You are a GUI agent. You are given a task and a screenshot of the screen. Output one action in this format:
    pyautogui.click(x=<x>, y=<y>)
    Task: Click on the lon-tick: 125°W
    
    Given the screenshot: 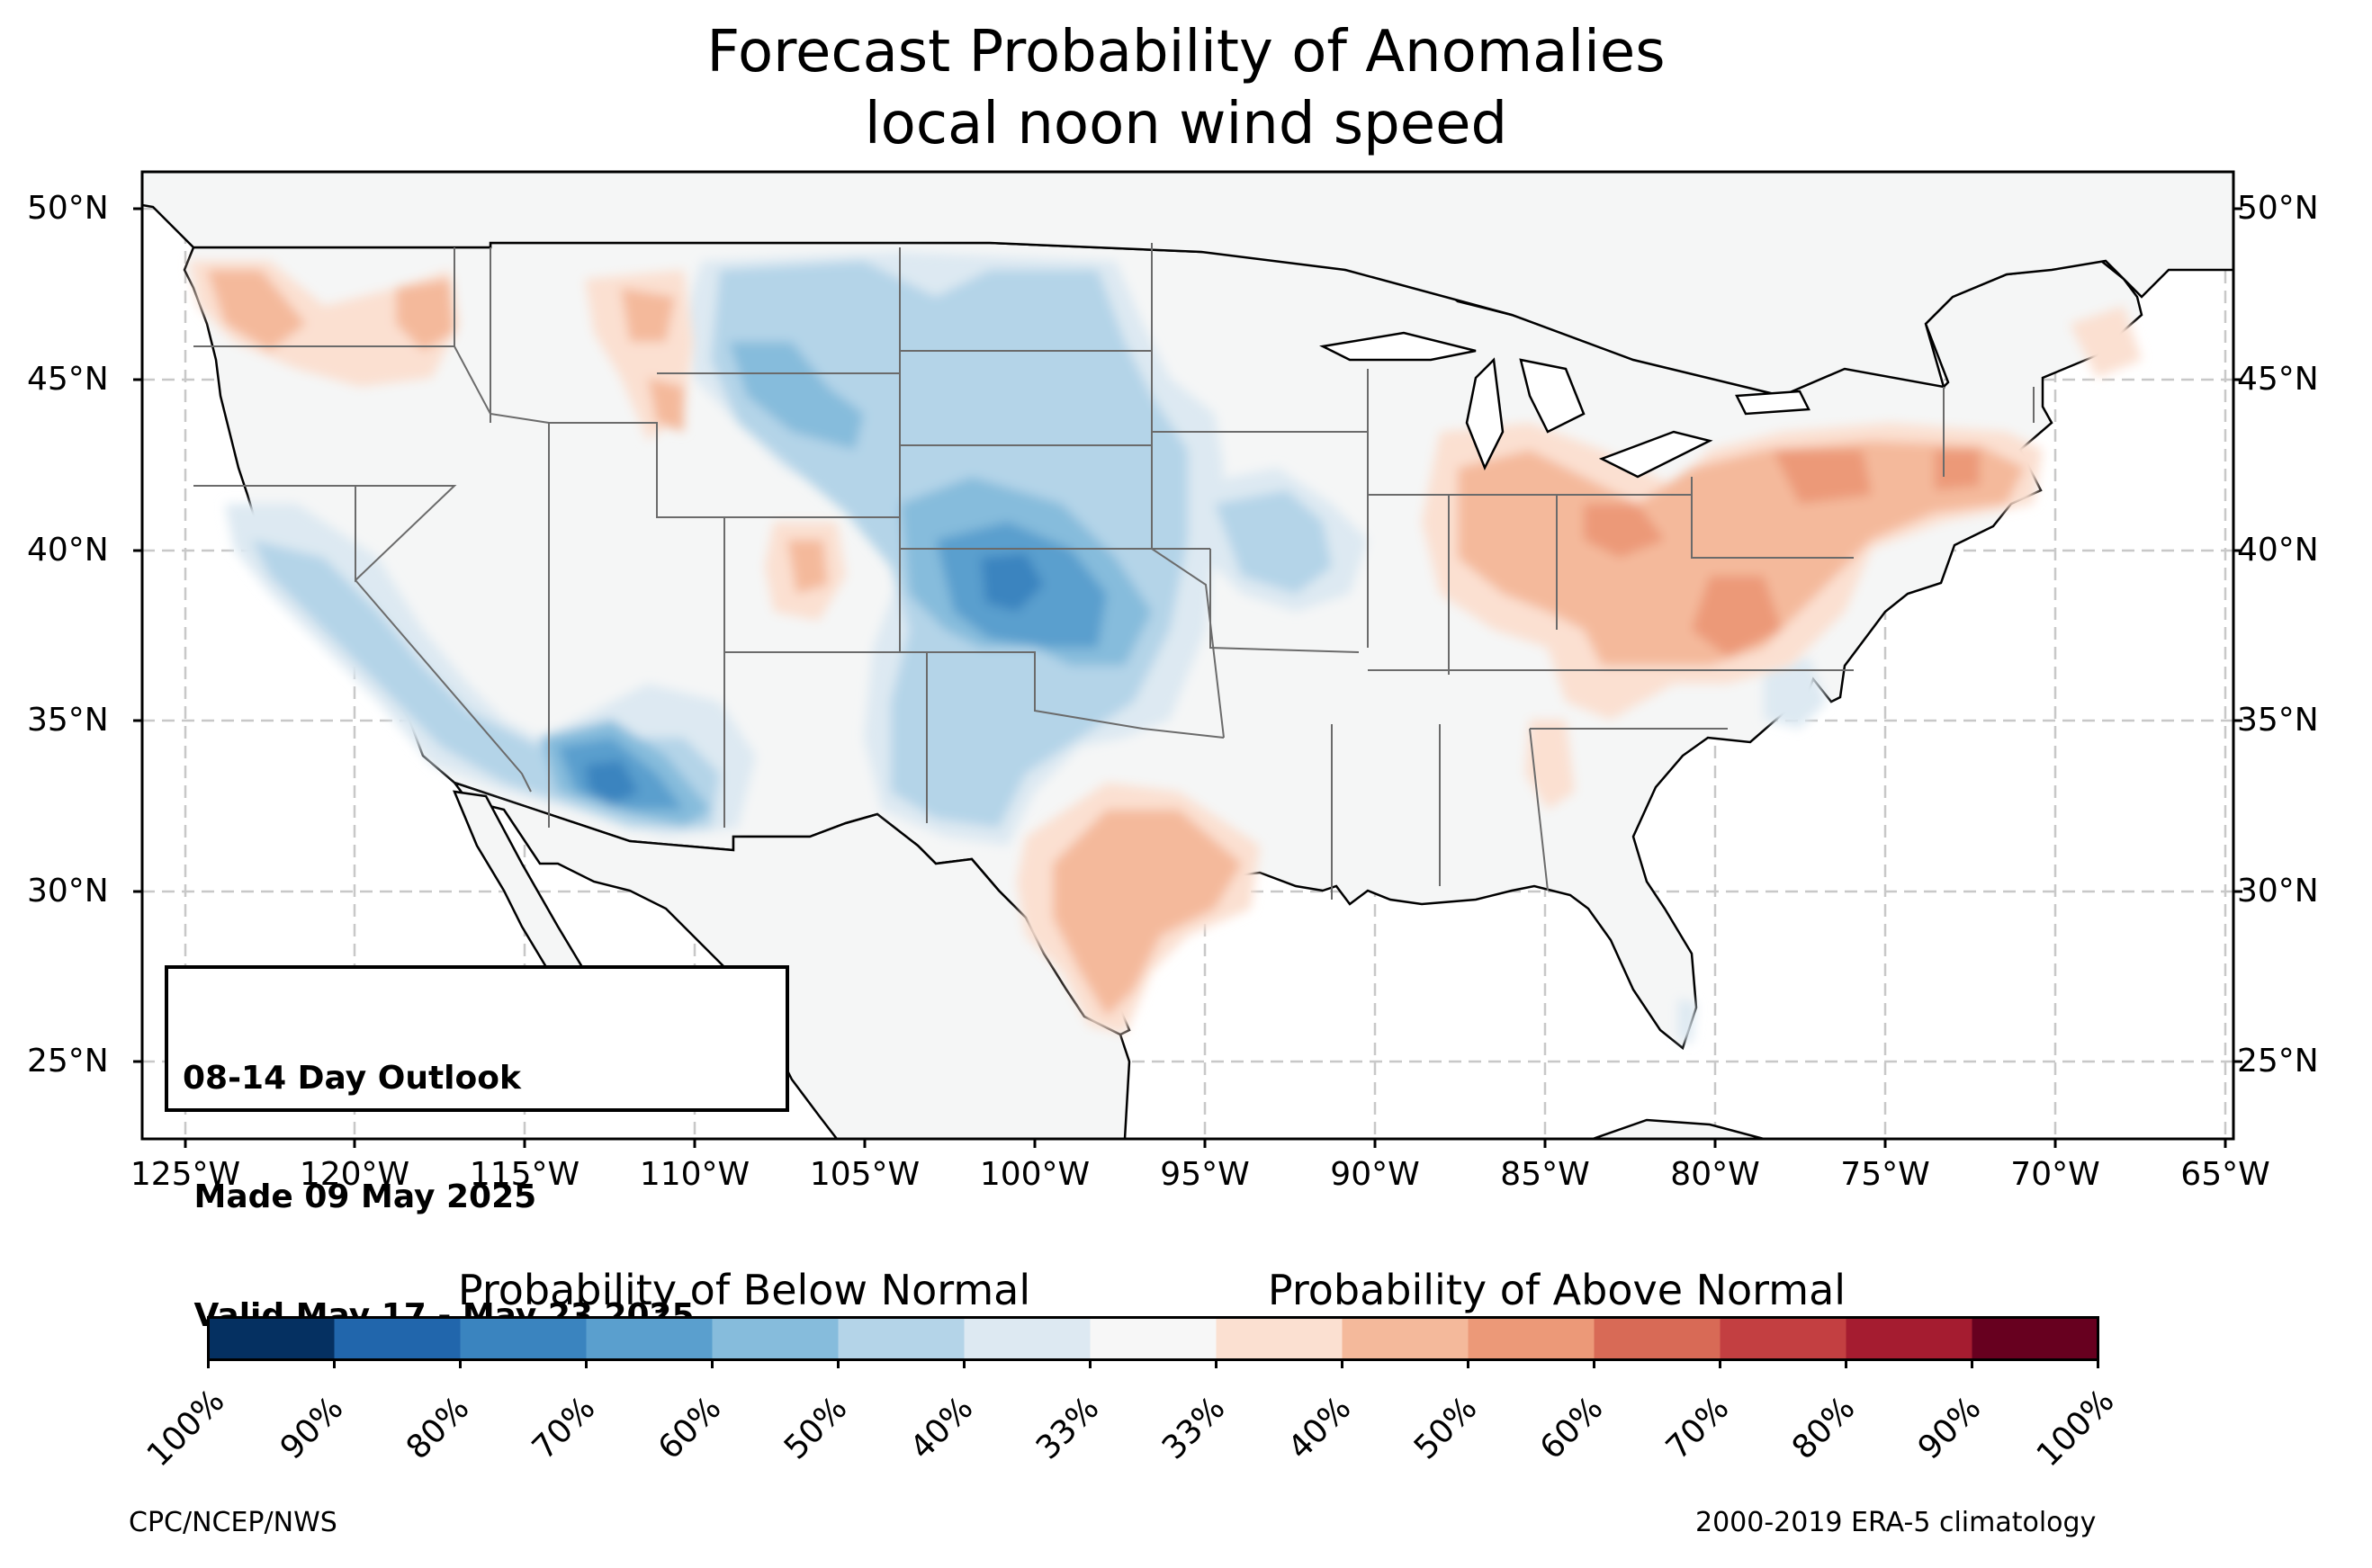 What is the action you would take?
    pyautogui.click(x=185, y=1174)
    